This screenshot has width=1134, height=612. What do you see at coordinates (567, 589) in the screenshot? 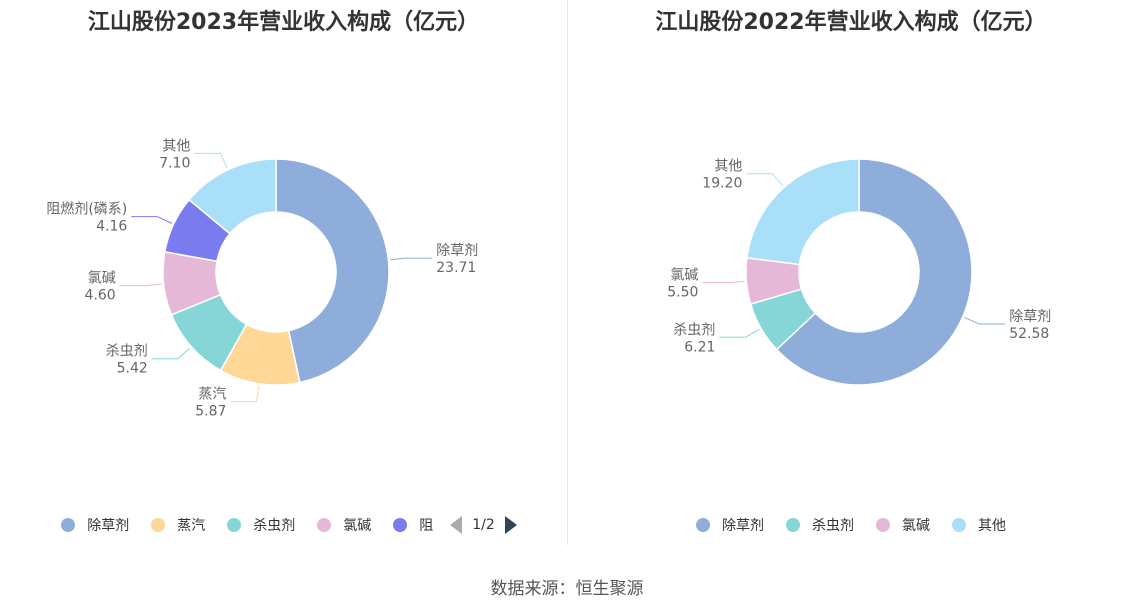
I see `data-source: 数据来源：恒生聚源` at bounding box center [567, 589].